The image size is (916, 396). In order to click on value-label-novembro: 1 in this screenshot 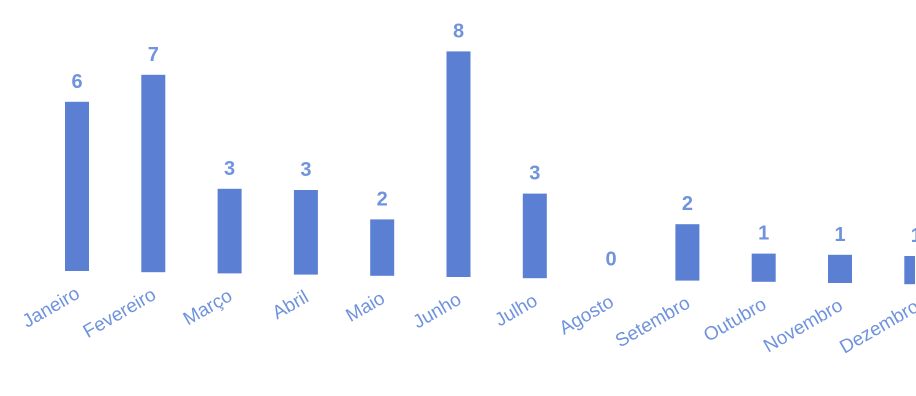, I will do `click(839, 235)`.